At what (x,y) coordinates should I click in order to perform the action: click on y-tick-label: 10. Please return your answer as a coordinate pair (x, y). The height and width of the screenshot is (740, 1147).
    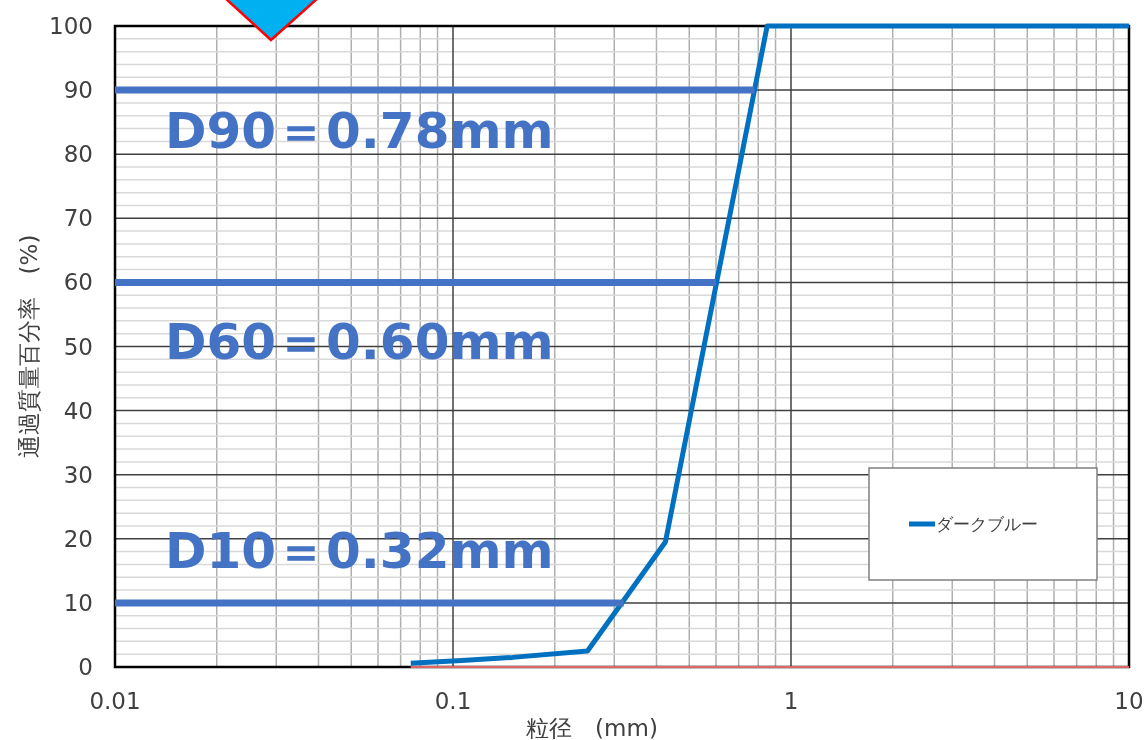
    Looking at the image, I should click on (78, 602).